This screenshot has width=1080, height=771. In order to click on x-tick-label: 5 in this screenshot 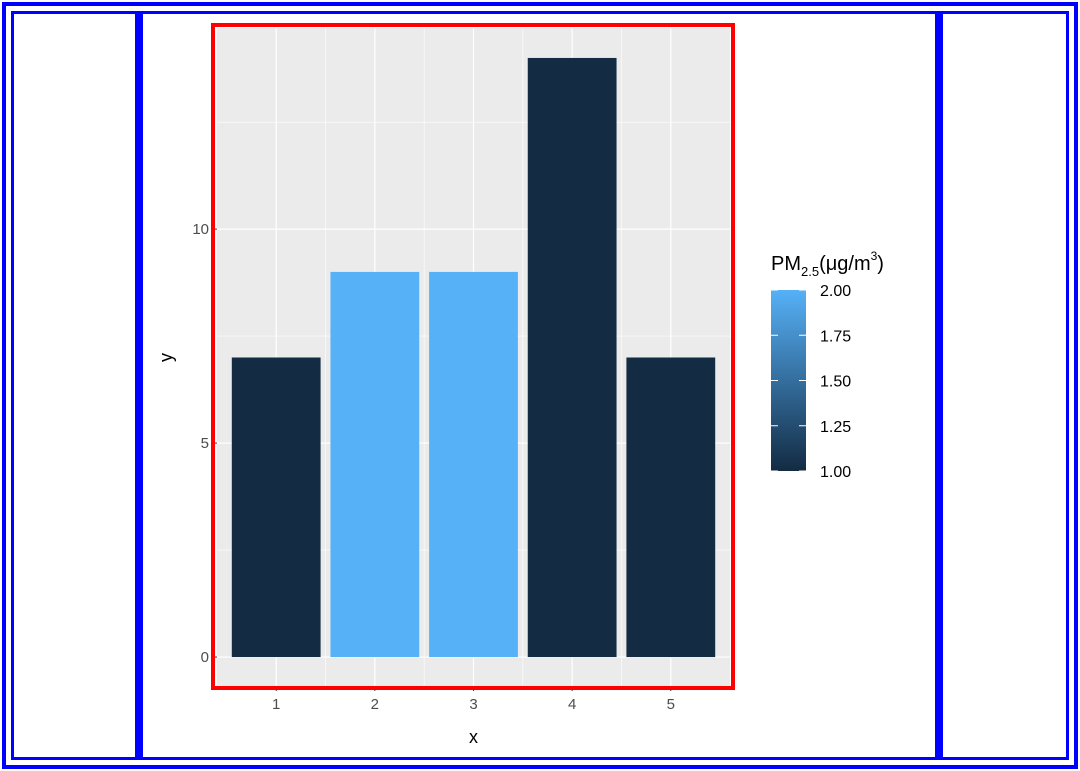, I will do `click(671, 704)`.